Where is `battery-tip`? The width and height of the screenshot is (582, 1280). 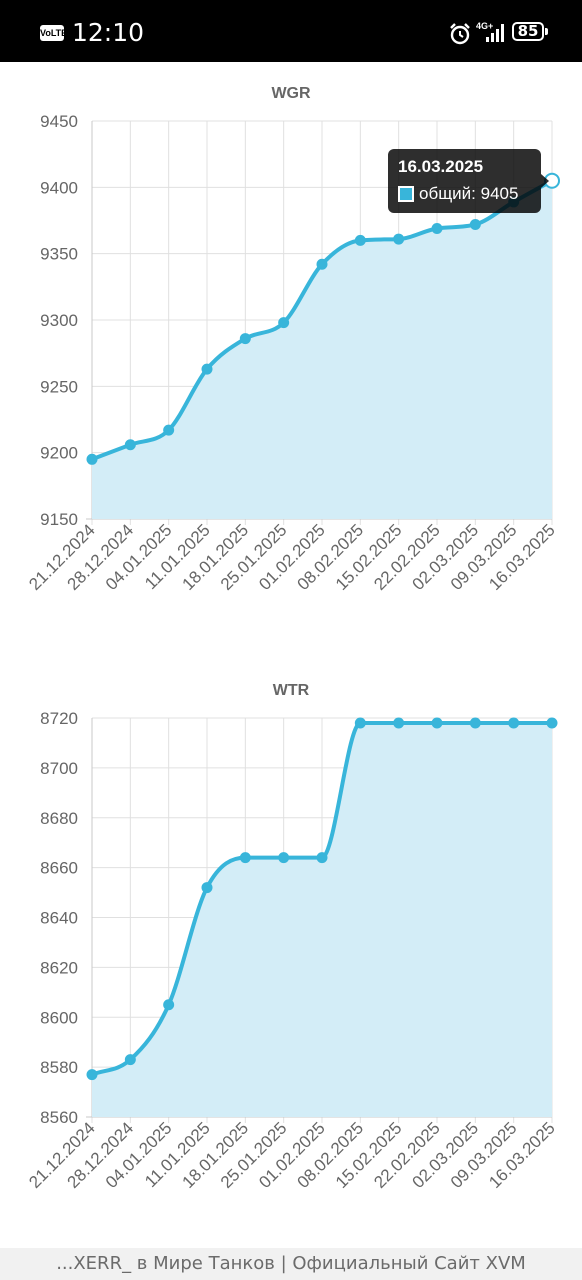
battery-tip is located at coordinates (546, 31).